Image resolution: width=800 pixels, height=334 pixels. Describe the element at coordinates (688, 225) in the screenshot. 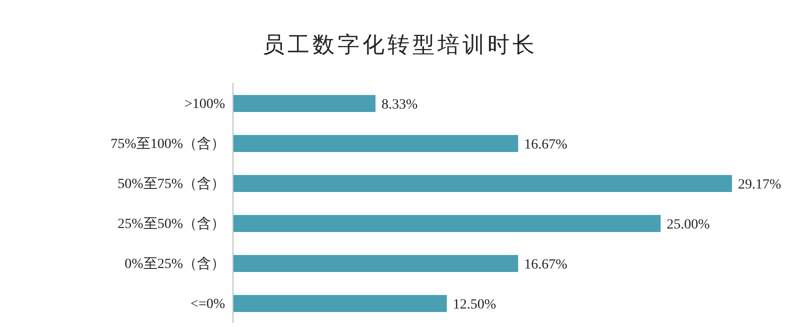

I see `data-label: 25.00%` at that location.